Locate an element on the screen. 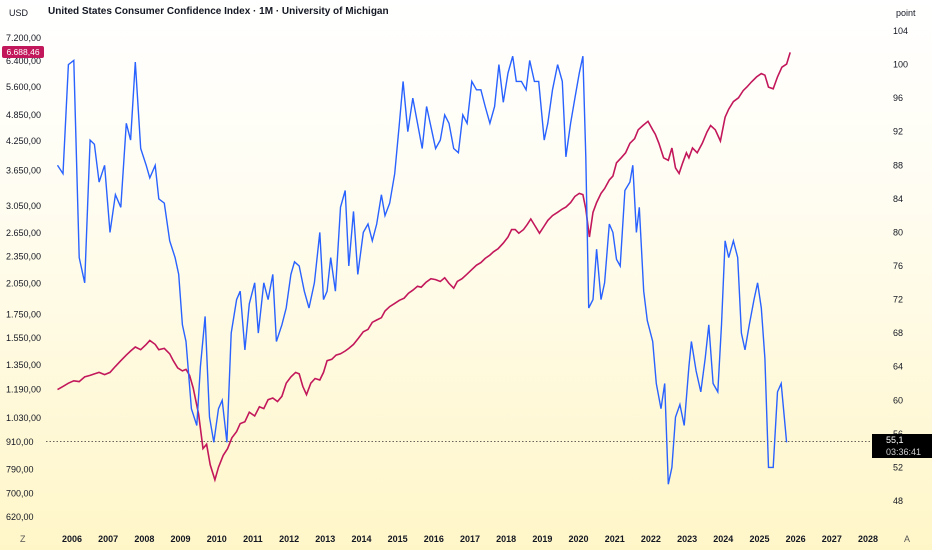 The height and width of the screenshot is (550, 932). right-tick-label: 104 is located at coordinates (900, 31).